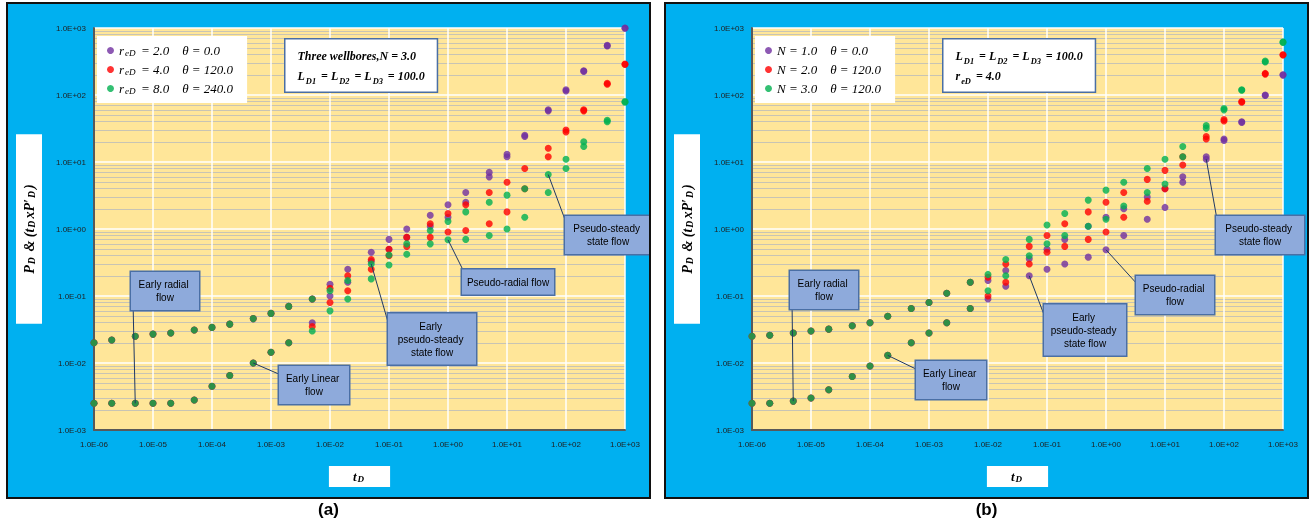 The width and height of the screenshot is (1309, 527). I want to click on legend-label: N = 1.0 θ = 0.0, so click(822, 50).